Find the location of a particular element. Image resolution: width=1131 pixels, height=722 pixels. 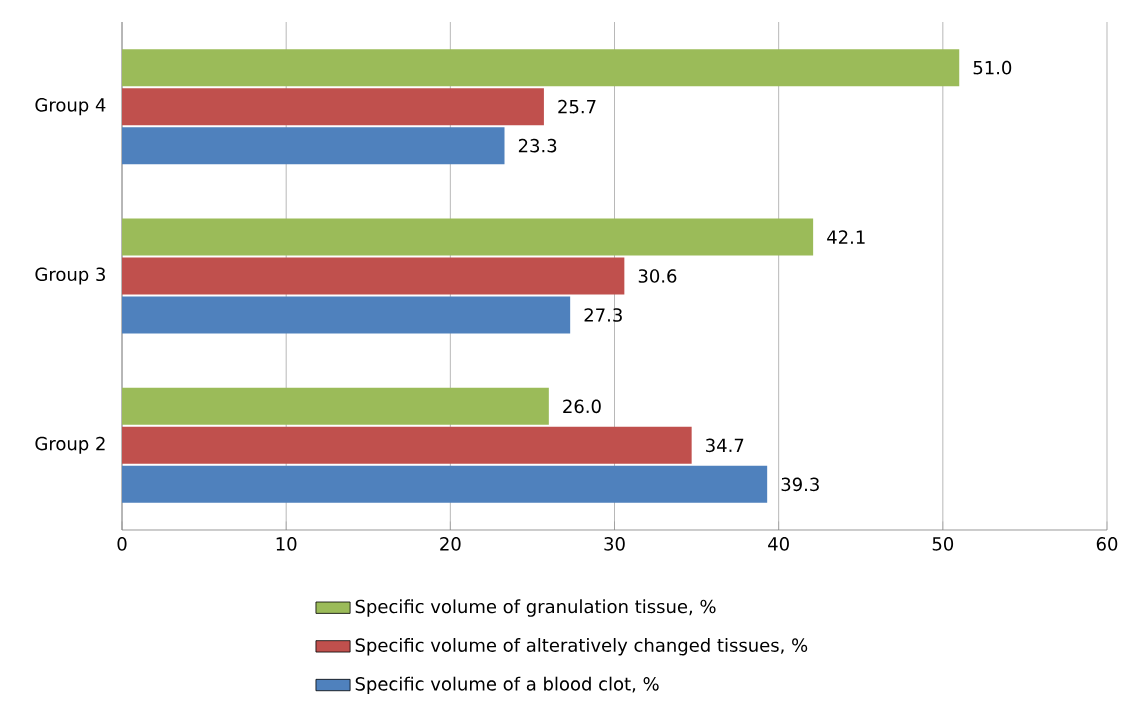

legend-label: Specific volume of a blood clot, % is located at coordinates (507, 685).